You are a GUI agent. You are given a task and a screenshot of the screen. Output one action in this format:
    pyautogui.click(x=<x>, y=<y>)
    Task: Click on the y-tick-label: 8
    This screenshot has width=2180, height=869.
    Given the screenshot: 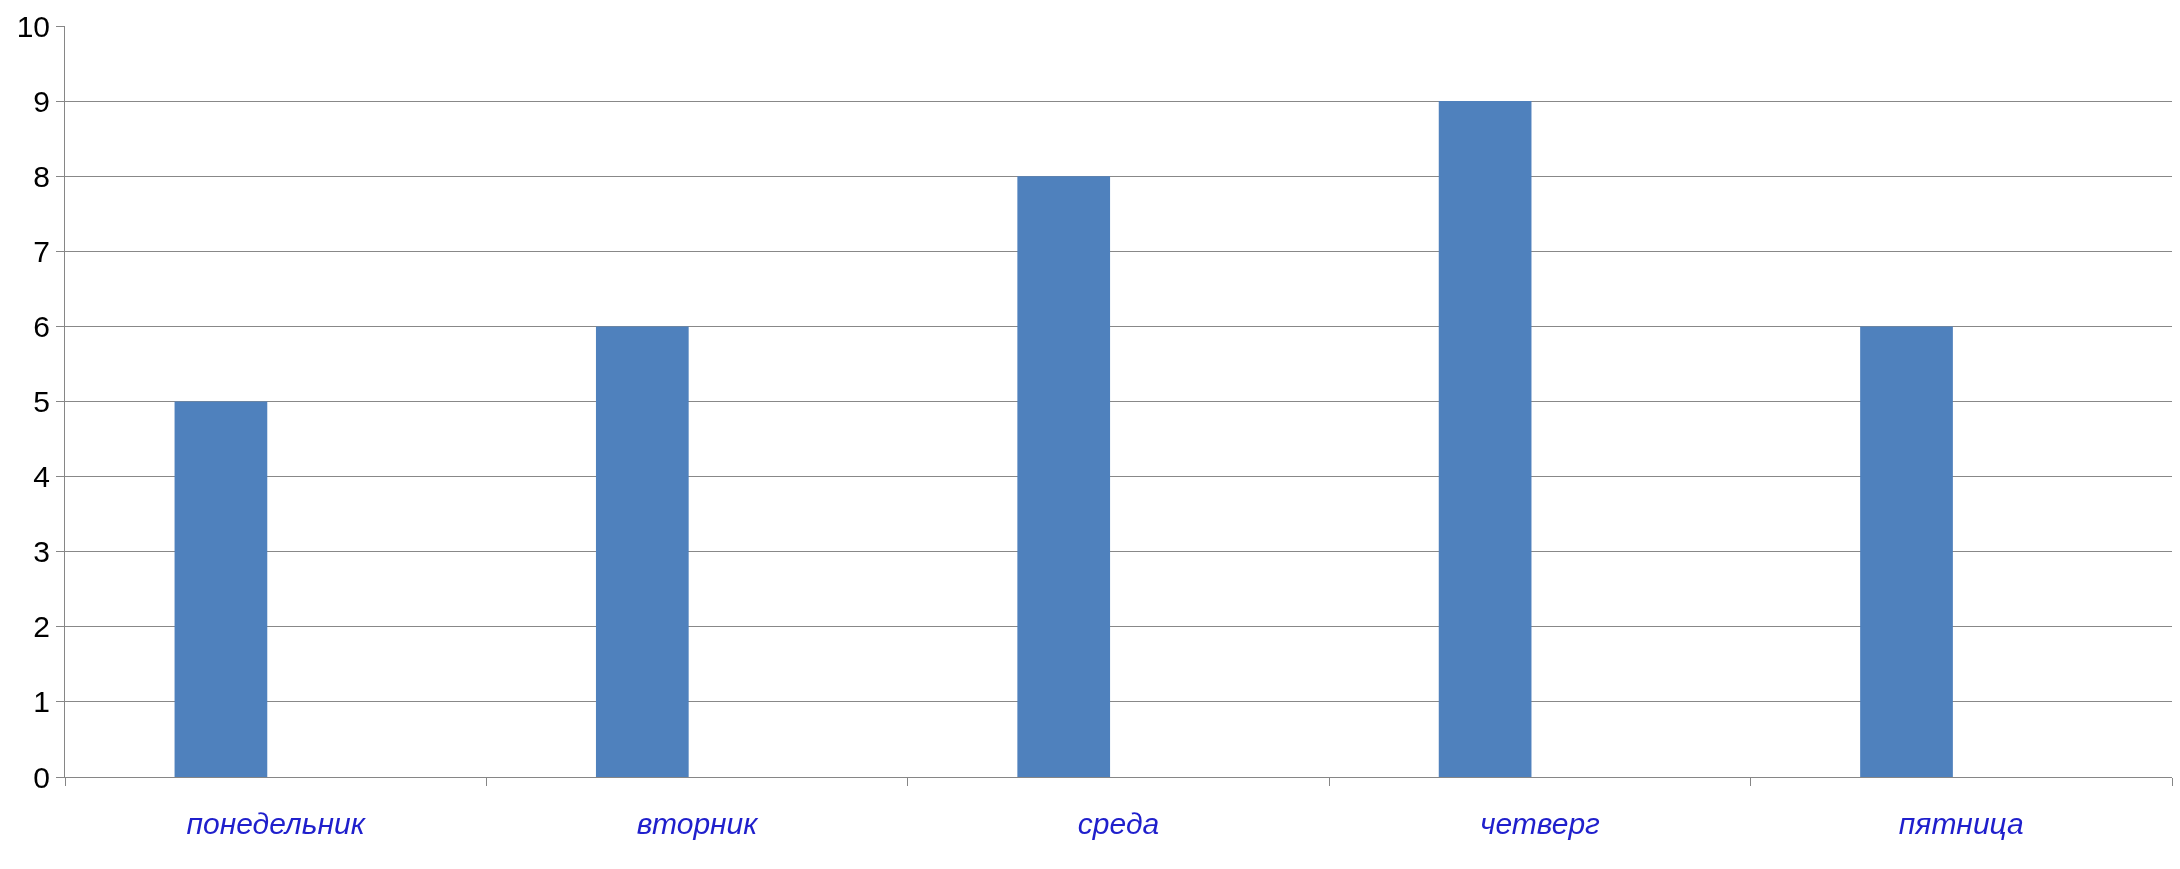 What is the action you would take?
    pyautogui.click(x=41, y=176)
    